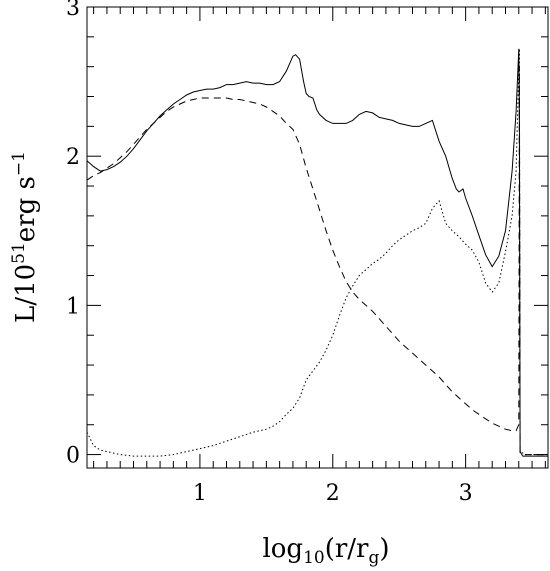 This screenshot has width=550, height=571. What do you see at coordinates (466, 493) in the screenshot?
I see `x-tick-label: 3` at bounding box center [466, 493].